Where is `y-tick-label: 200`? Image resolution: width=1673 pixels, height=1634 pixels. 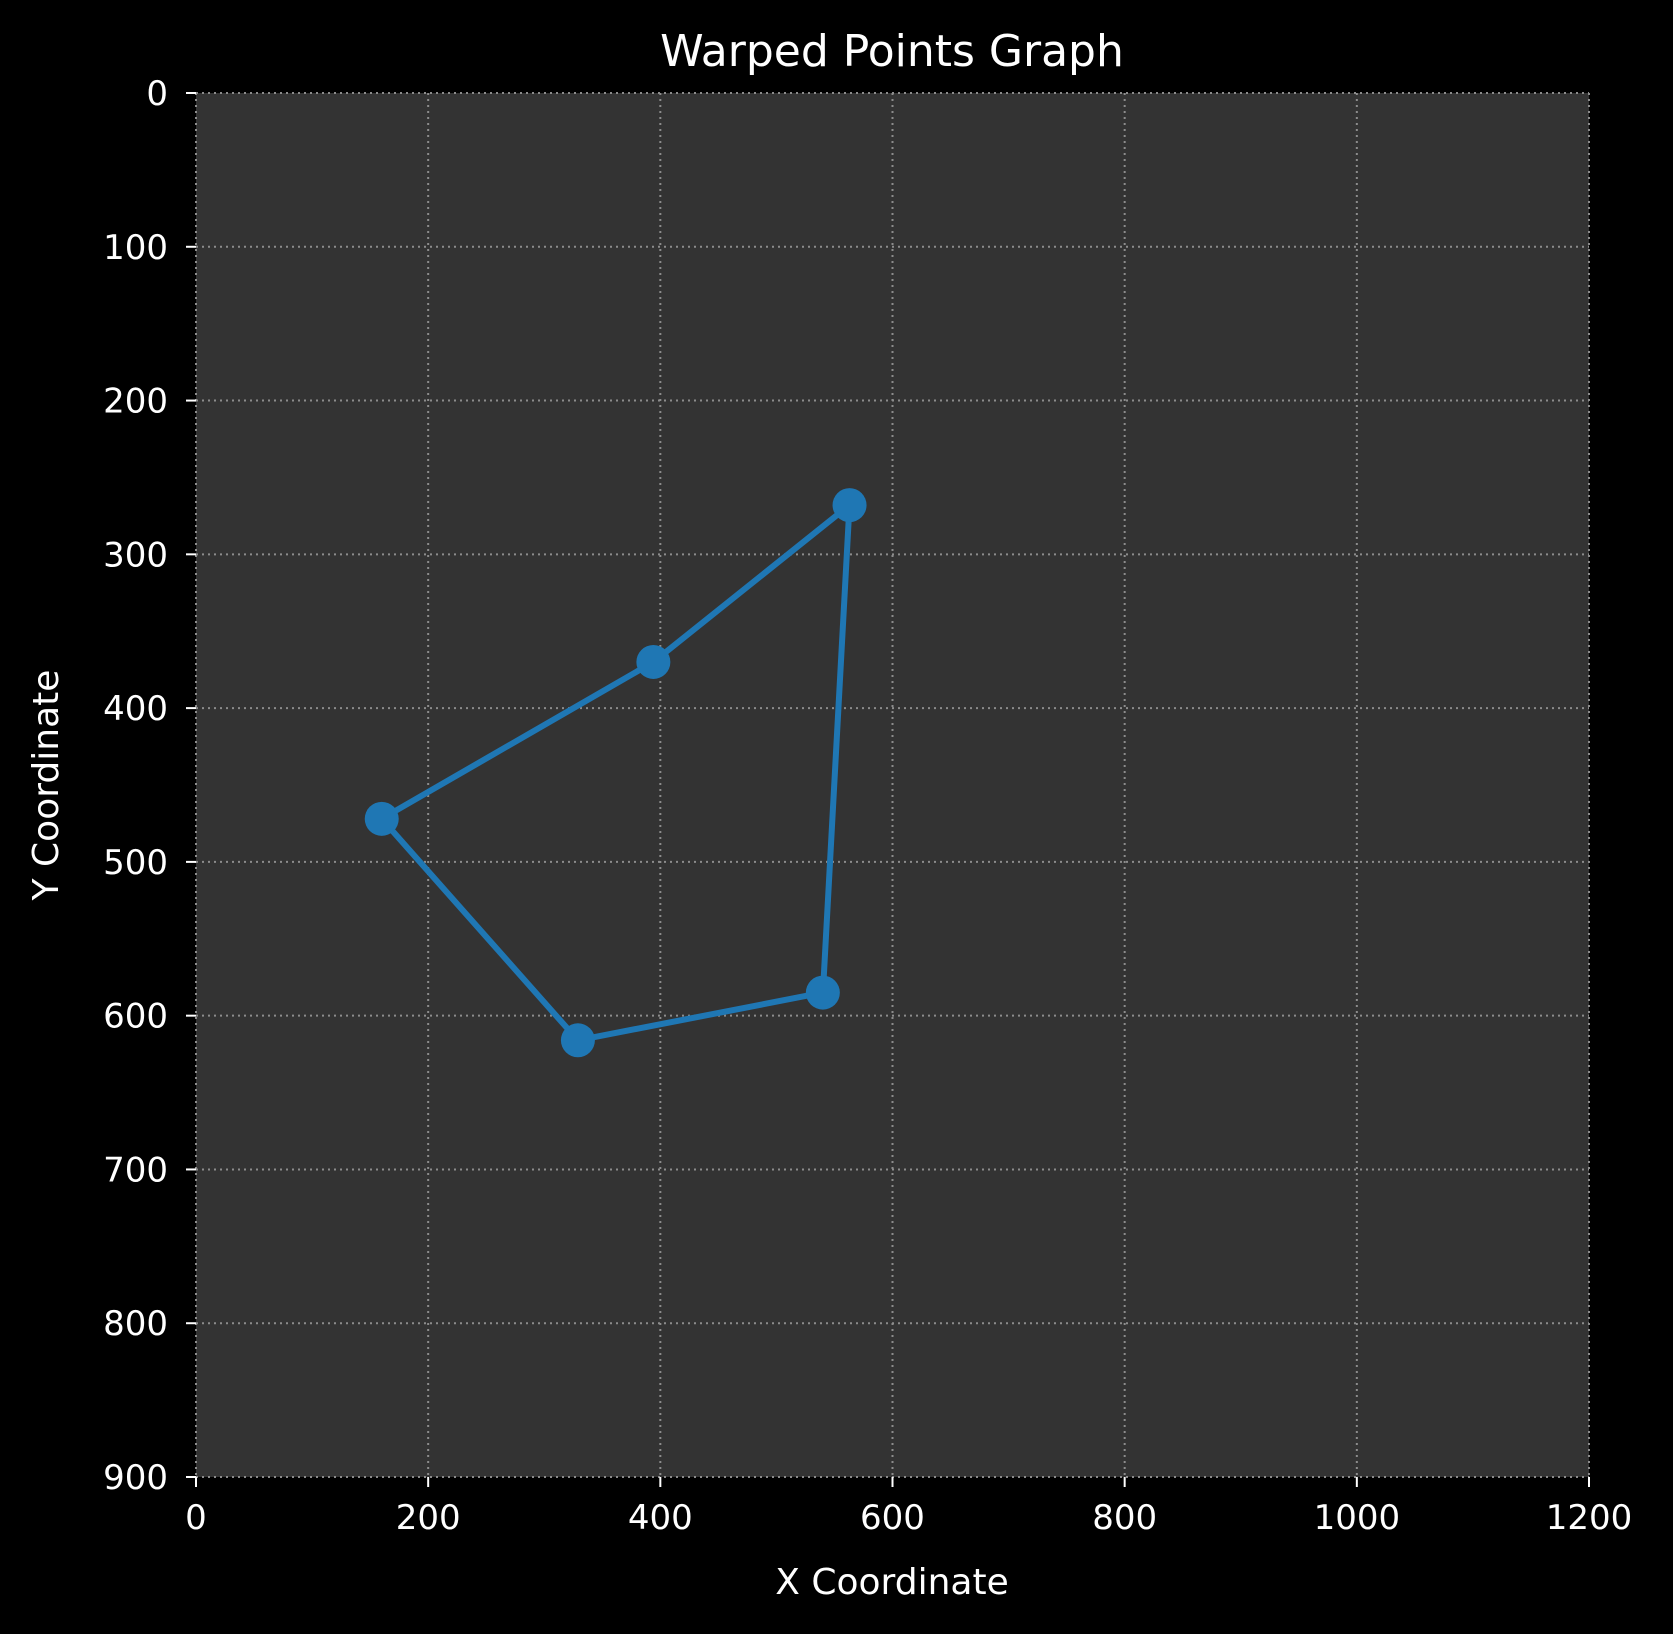
y-tick-label: 200 is located at coordinates (135, 402).